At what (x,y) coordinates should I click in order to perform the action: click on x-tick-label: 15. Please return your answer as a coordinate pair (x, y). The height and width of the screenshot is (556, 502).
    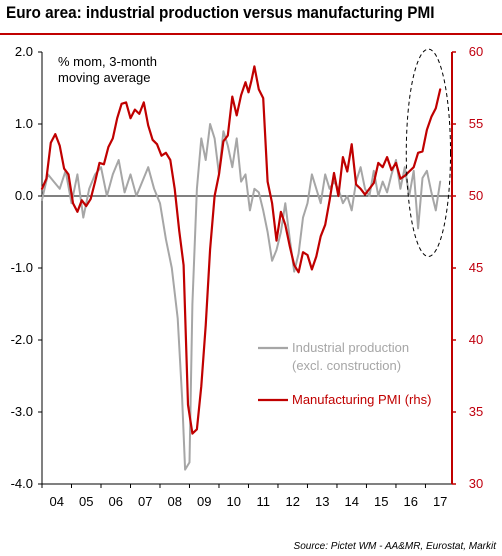
    Looking at the image, I should click on (381, 501).